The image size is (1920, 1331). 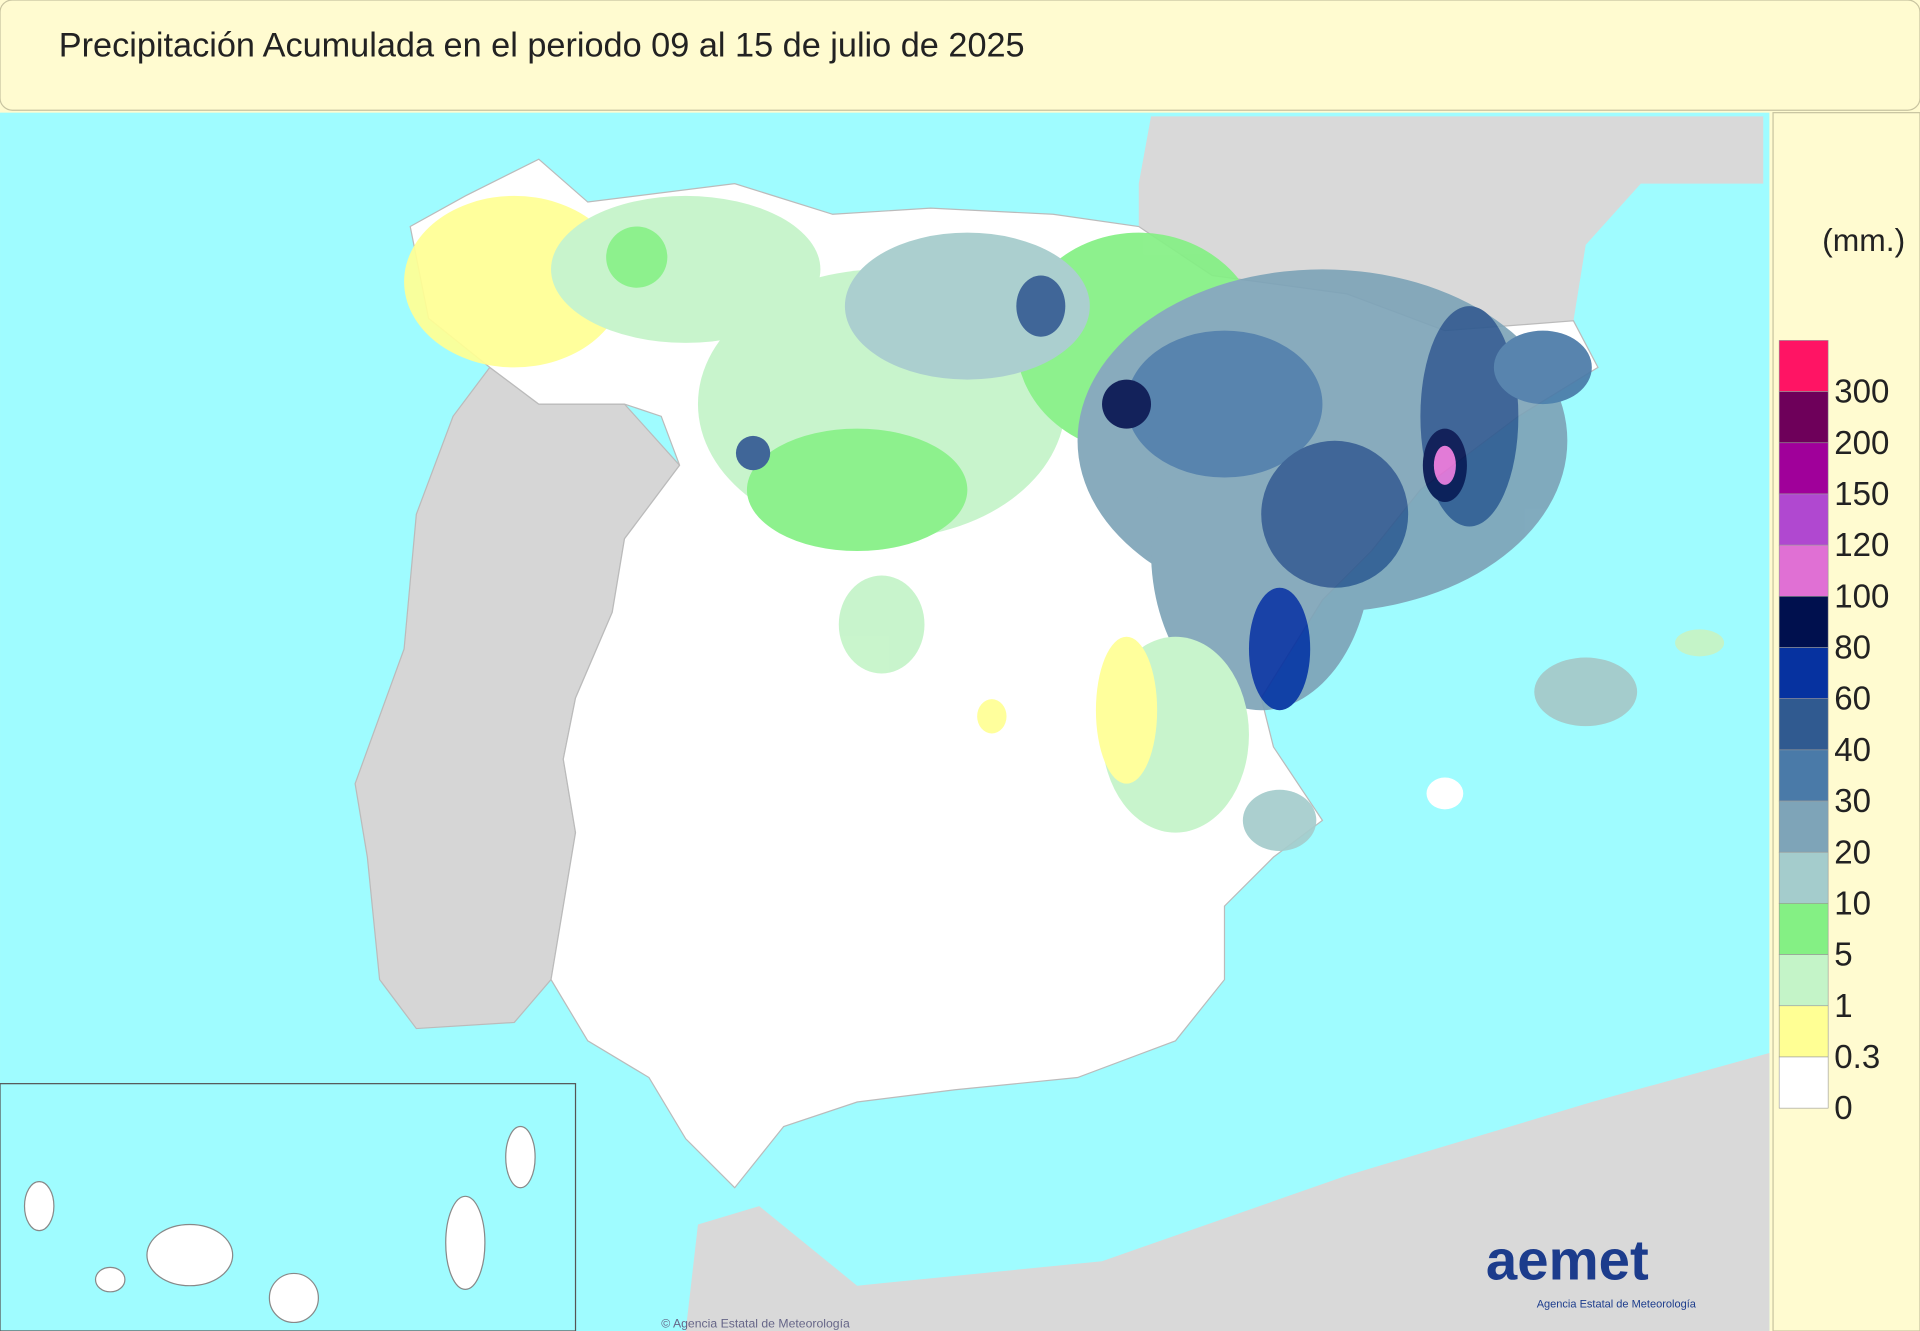 I want to click on legend-label: 1, so click(x=1843, y=1006).